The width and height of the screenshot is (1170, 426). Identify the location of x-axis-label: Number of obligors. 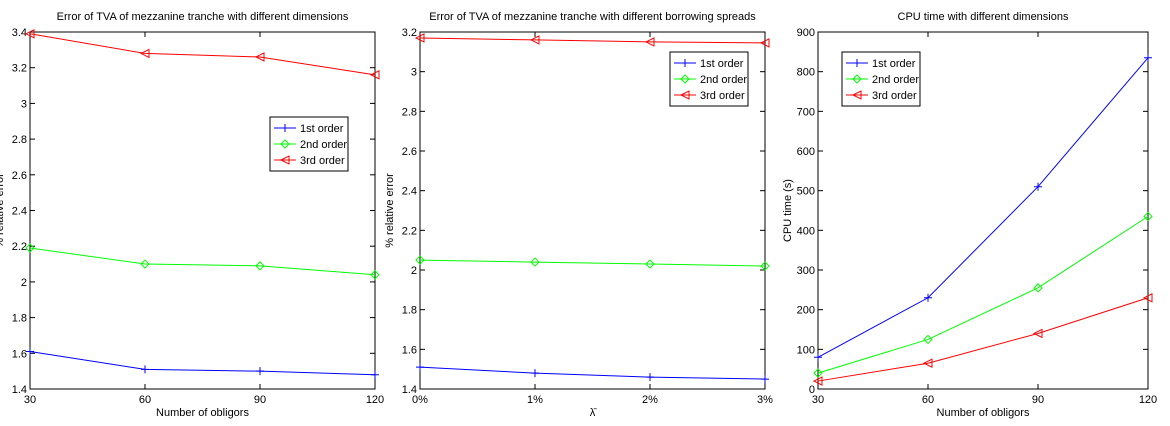
(983, 413).